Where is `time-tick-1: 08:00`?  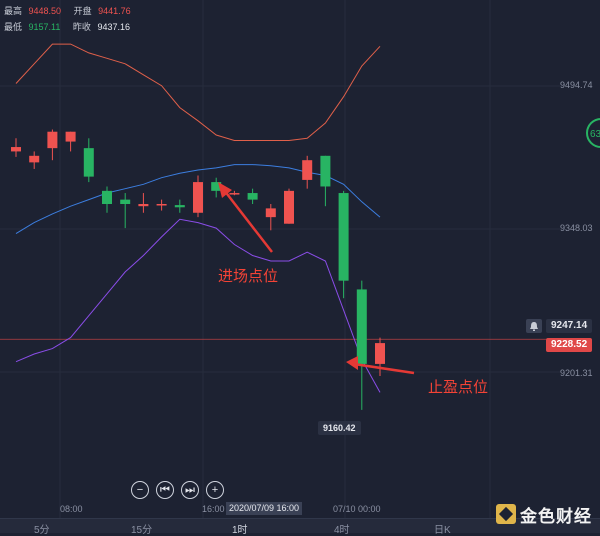 time-tick-1: 08:00 is located at coordinates (71, 509).